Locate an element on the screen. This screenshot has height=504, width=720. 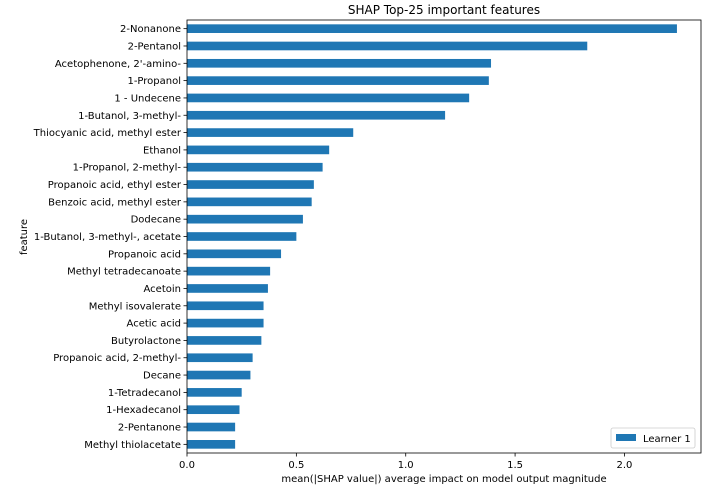
y-tick-label: 1-Butanol, 3-methyl- is located at coordinates (129, 116).